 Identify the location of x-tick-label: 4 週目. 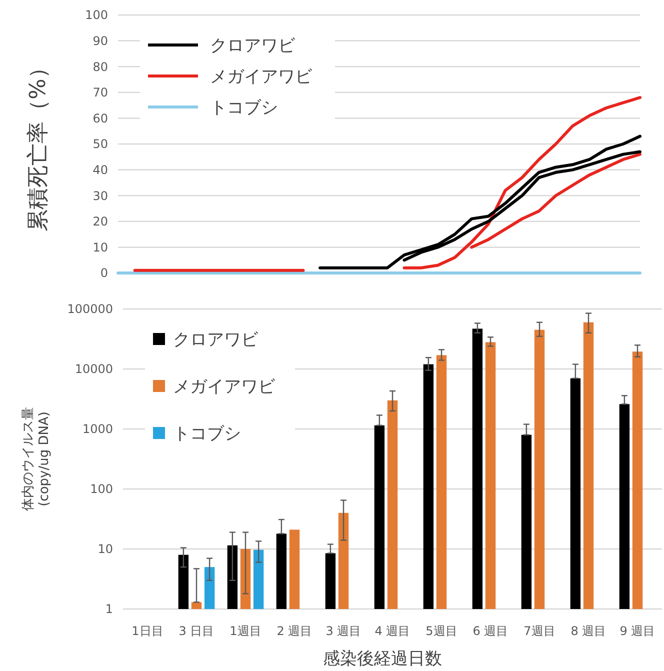
(392, 631).